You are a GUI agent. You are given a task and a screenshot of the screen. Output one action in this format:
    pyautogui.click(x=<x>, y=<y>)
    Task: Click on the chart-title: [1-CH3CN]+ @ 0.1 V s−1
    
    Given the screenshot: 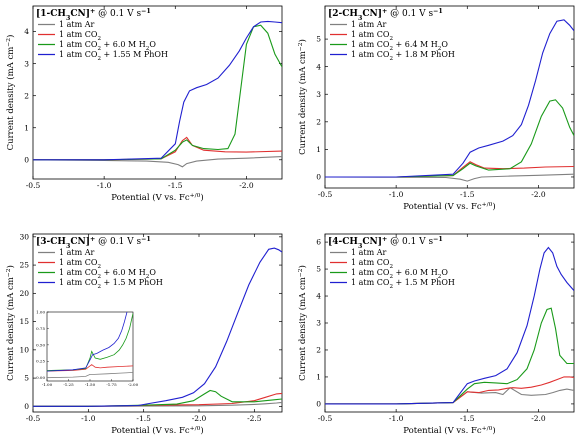 What is the action you would take?
    pyautogui.click(x=93, y=15)
    